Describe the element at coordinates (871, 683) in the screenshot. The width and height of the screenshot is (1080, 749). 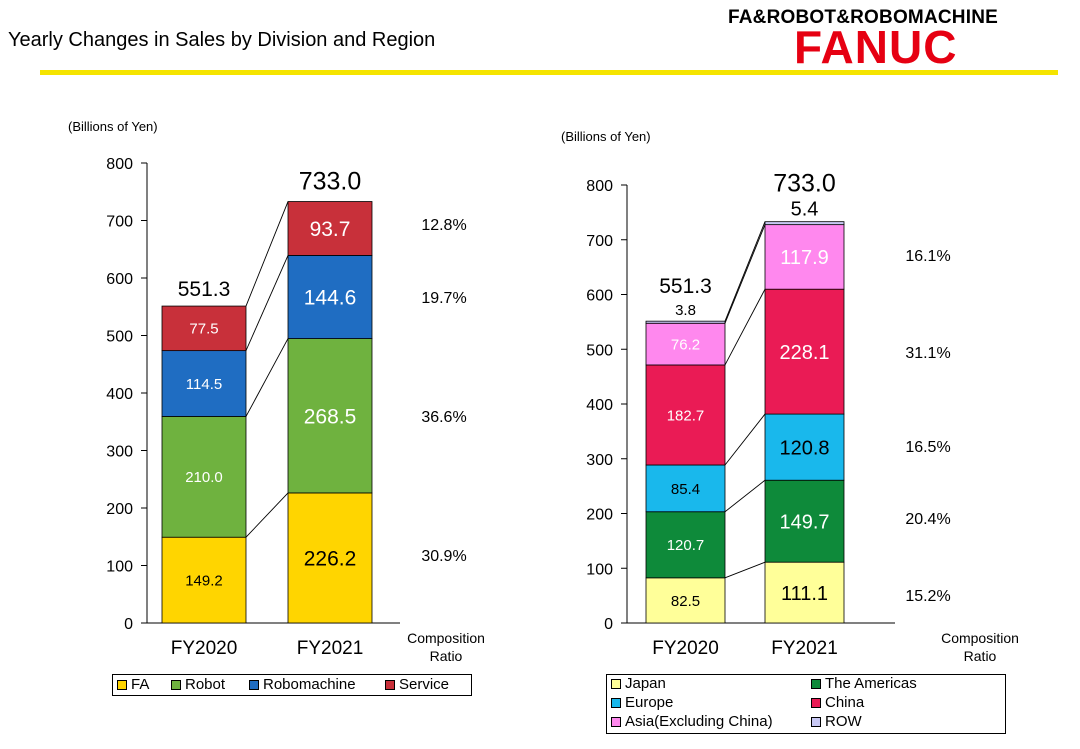
I see `legend-label-the-americas: The Americas` at that location.